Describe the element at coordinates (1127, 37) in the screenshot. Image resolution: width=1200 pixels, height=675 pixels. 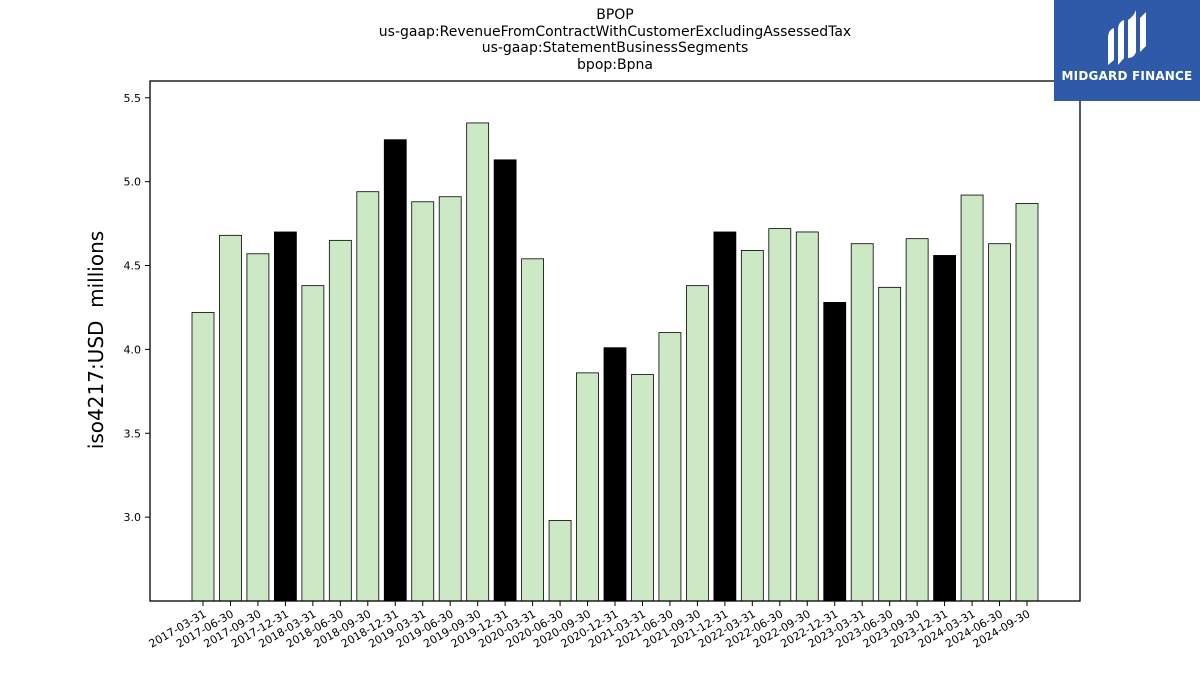
I see `logo-mark-icon` at that location.